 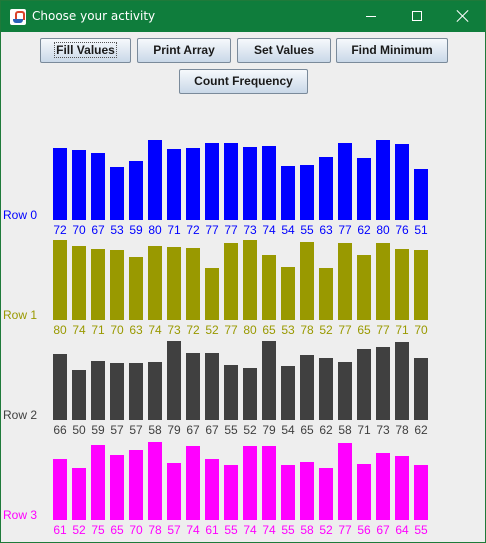 I want to click on set-values-button: Set Values, so click(x=284, y=50).